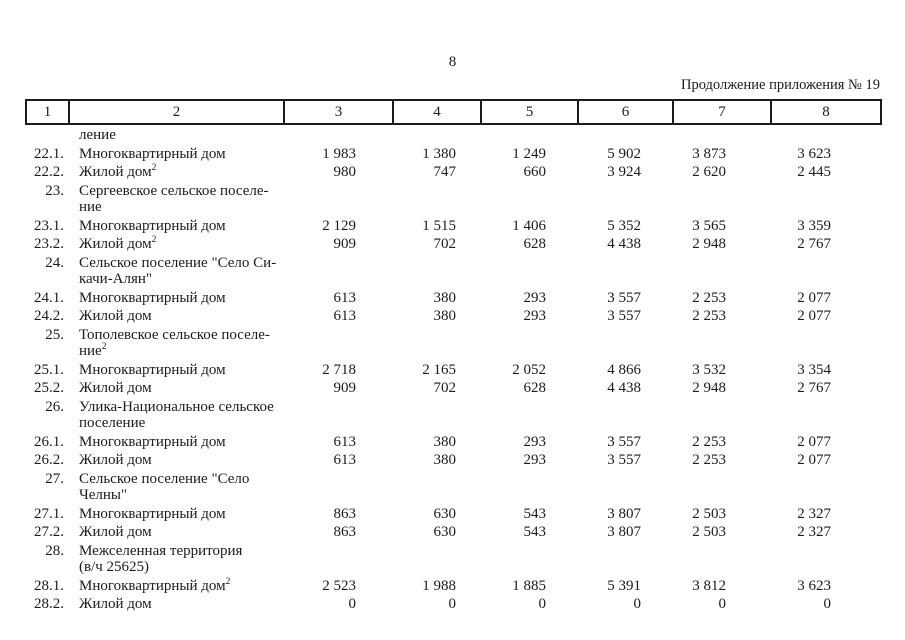 This screenshot has height=640, width=905. What do you see at coordinates (49, 244) in the screenshot?
I see `row-number: 23.2.` at bounding box center [49, 244].